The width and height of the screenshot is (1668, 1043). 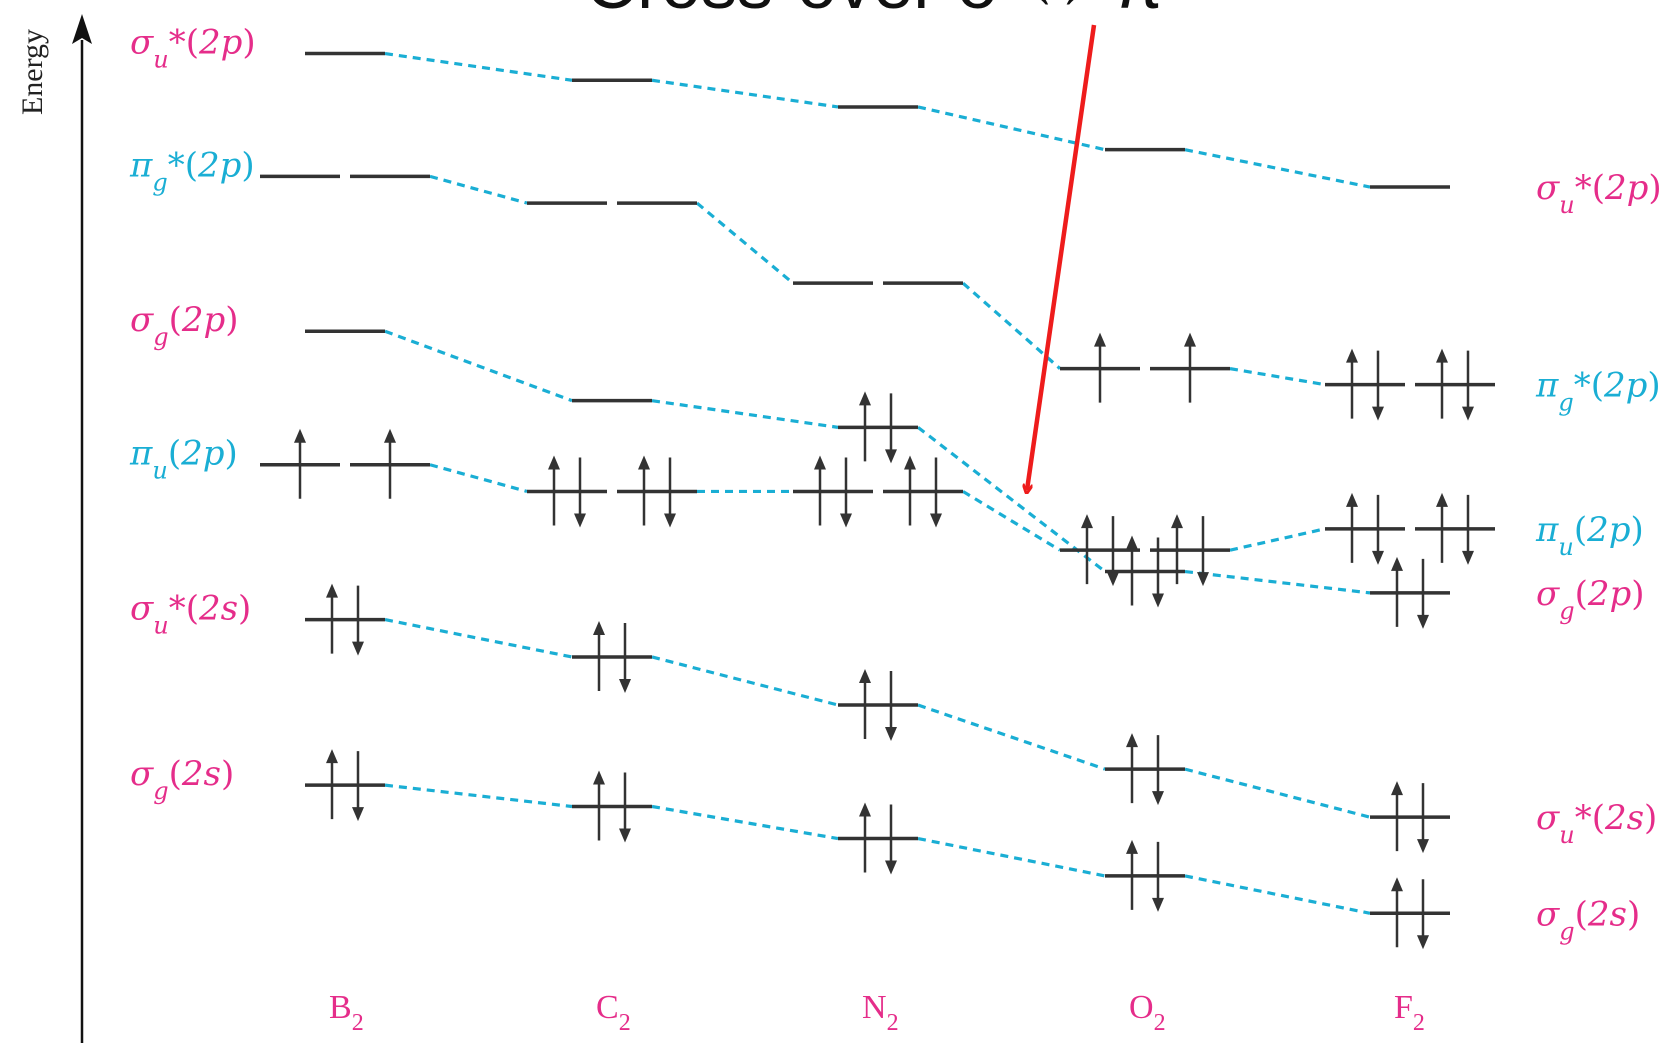 What do you see at coordinates (1410, 528) in the screenshot?
I see `level-pu2p-F2` at bounding box center [1410, 528].